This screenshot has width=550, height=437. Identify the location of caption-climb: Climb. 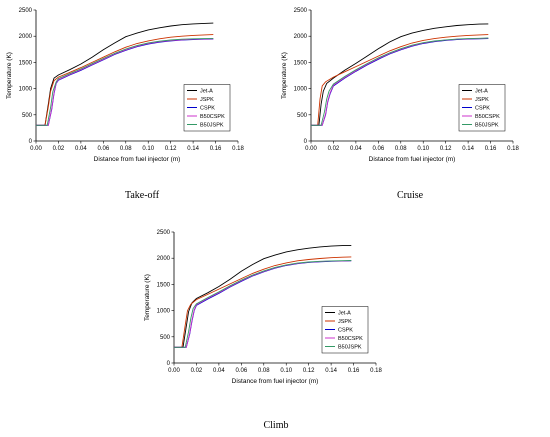
(276, 425).